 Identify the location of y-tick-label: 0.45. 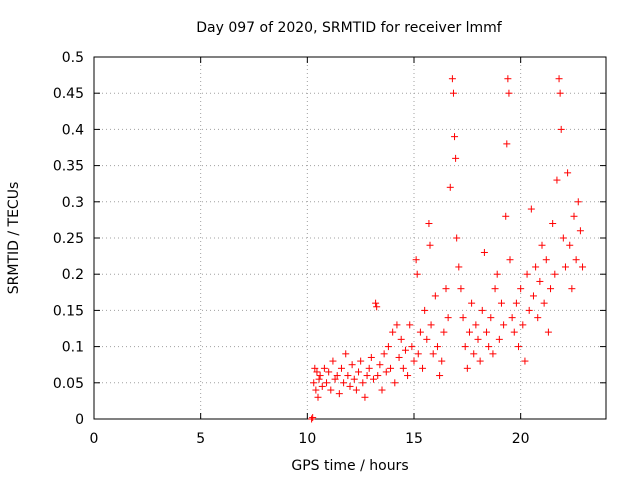
(68, 94).